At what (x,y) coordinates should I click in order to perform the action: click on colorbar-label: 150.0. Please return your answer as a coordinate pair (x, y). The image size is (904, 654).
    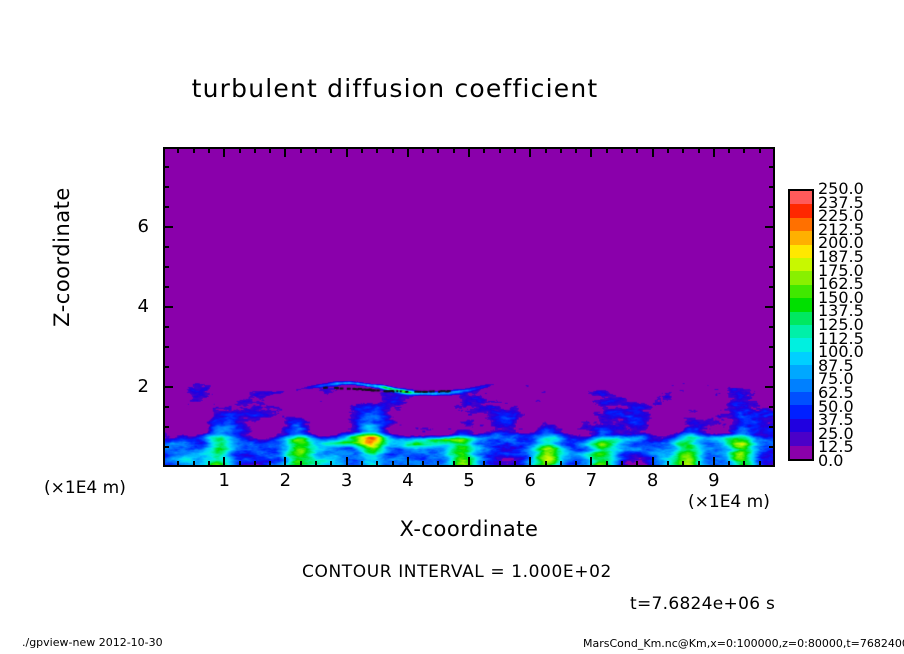
    Looking at the image, I should click on (841, 297).